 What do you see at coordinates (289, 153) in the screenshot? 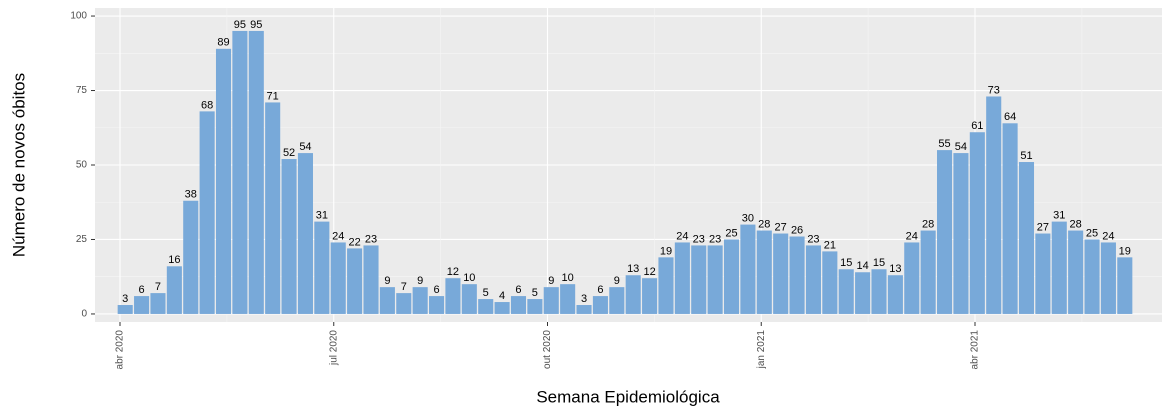
I see `value-label: 52` at bounding box center [289, 153].